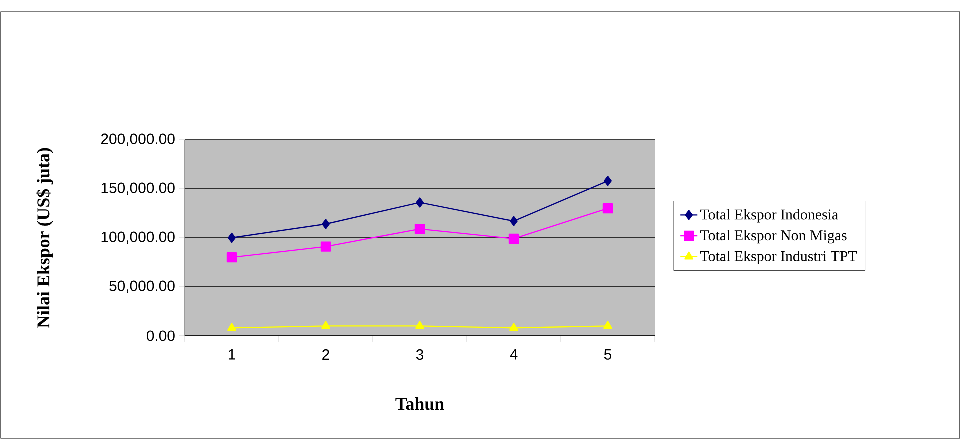 The image size is (961, 439). What do you see at coordinates (142, 287) in the screenshot?
I see `y-tick-label: 50,000.00` at bounding box center [142, 287].